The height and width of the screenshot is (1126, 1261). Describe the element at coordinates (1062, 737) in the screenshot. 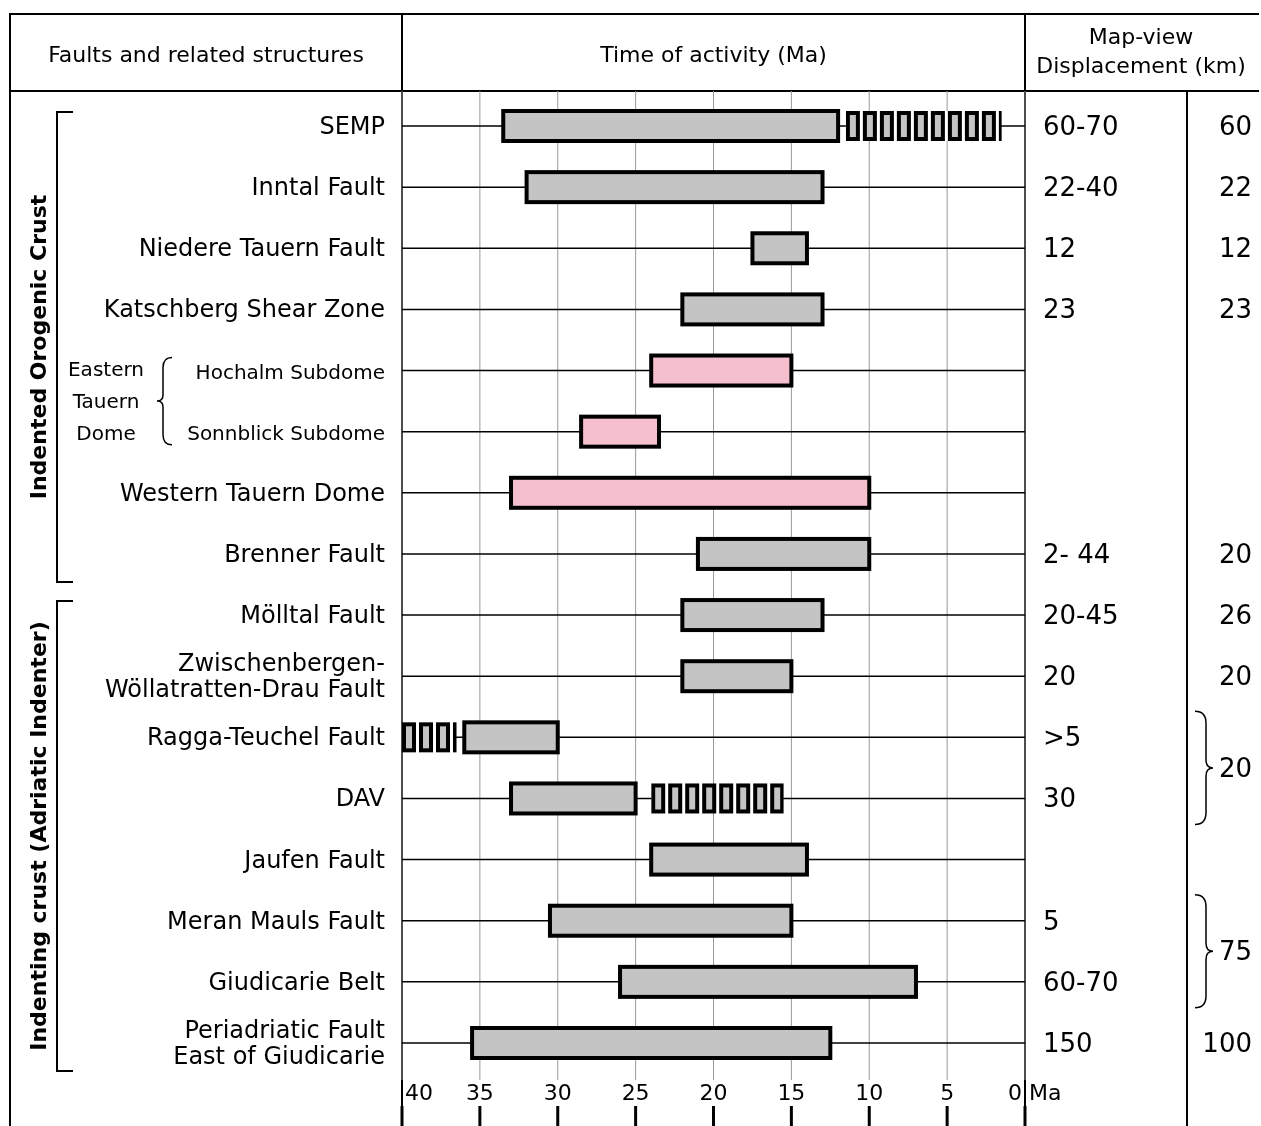

I see `text: >5` at that location.